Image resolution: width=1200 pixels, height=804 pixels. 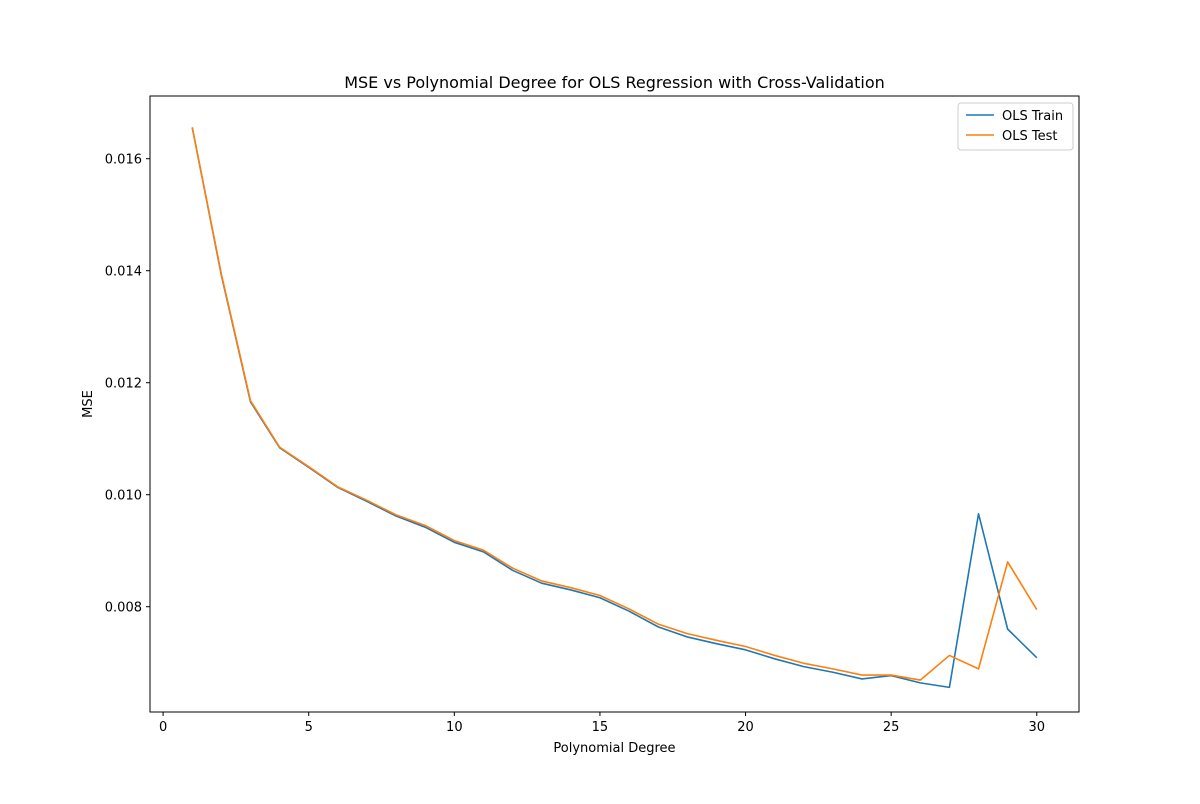 I want to click on legend-label-ols-test: OLS Test, so click(x=1029, y=136).